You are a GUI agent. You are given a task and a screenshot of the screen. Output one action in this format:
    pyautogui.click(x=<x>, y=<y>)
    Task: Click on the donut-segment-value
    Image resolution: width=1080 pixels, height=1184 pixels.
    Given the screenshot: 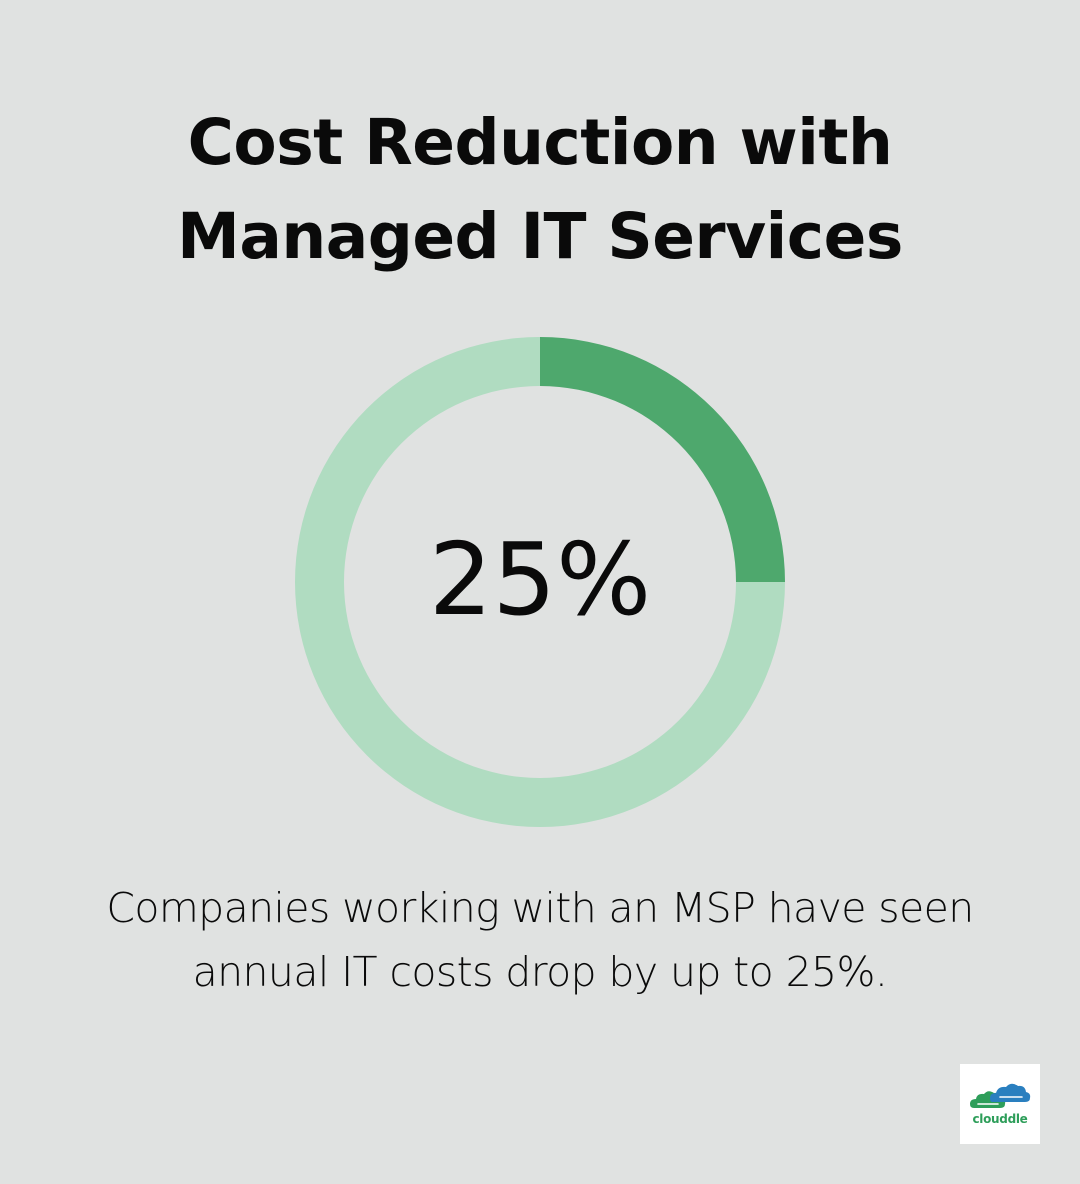 What is the action you would take?
    pyautogui.click(x=662, y=459)
    